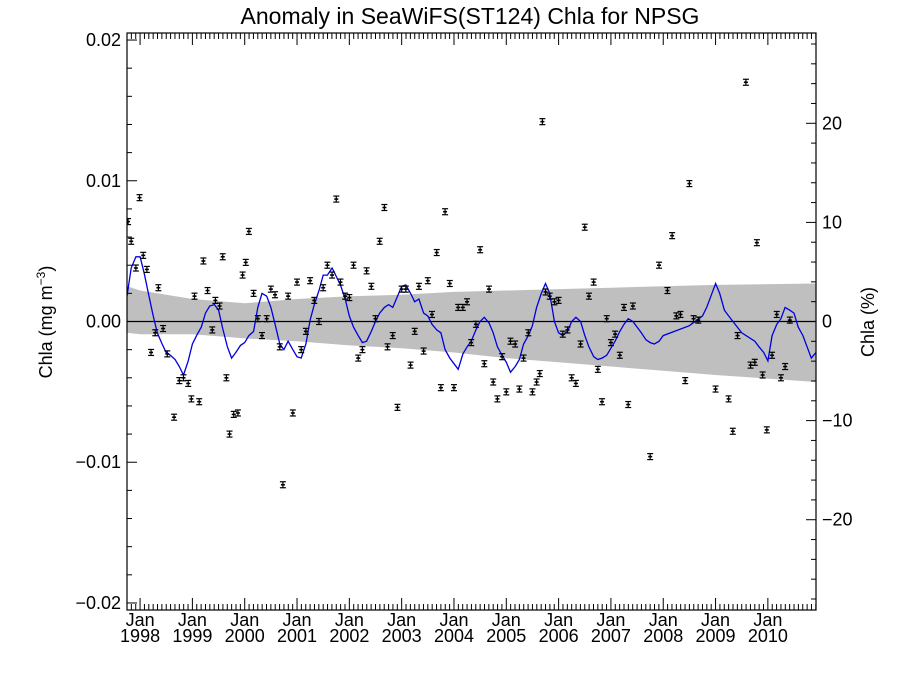 The image size is (900, 675). Describe the element at coordinates (454, 636) in the screenshot. I see `x-tick-year: 2004` at that location.